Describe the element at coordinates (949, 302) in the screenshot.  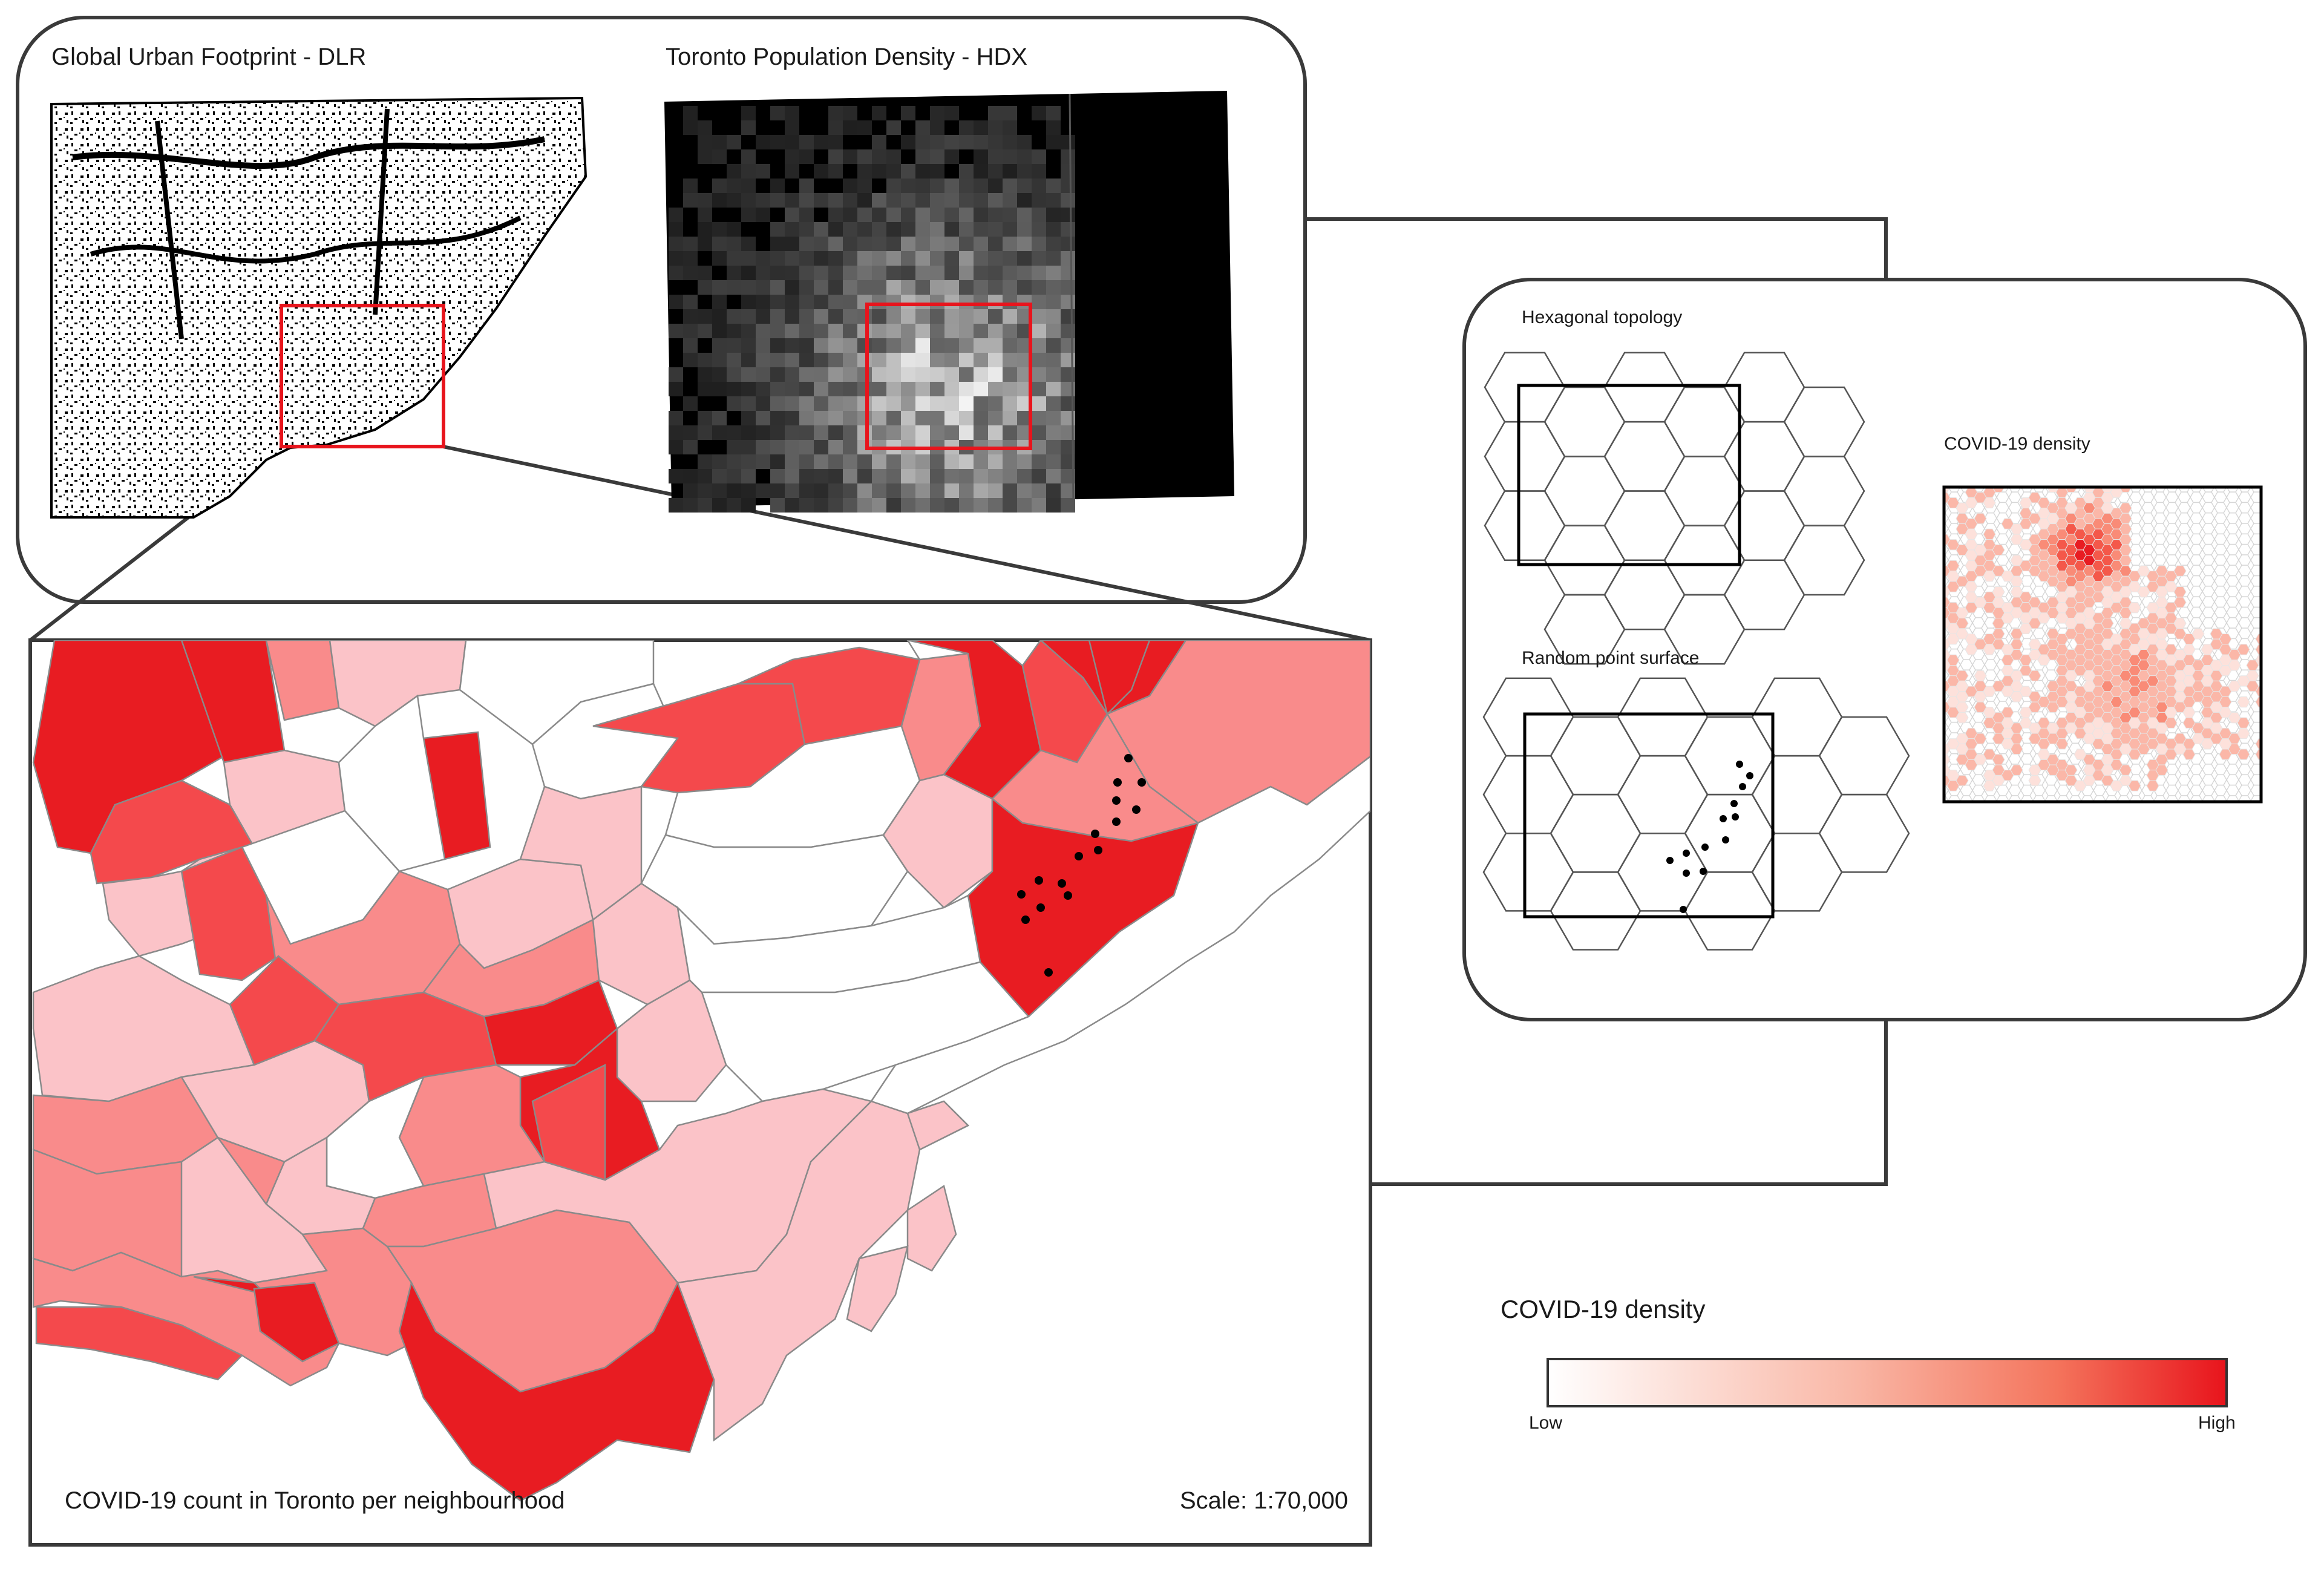
I see `population-density-map` at that location.